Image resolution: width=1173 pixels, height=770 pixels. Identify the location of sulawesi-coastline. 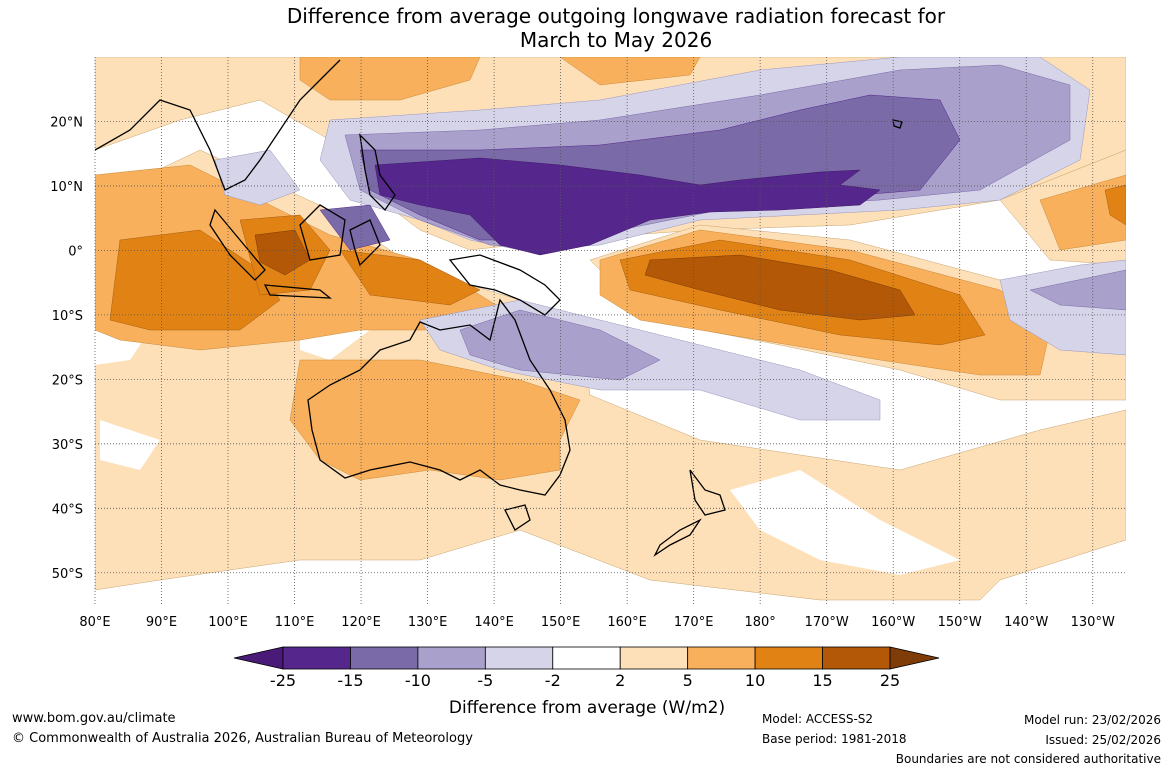
(365, 243).